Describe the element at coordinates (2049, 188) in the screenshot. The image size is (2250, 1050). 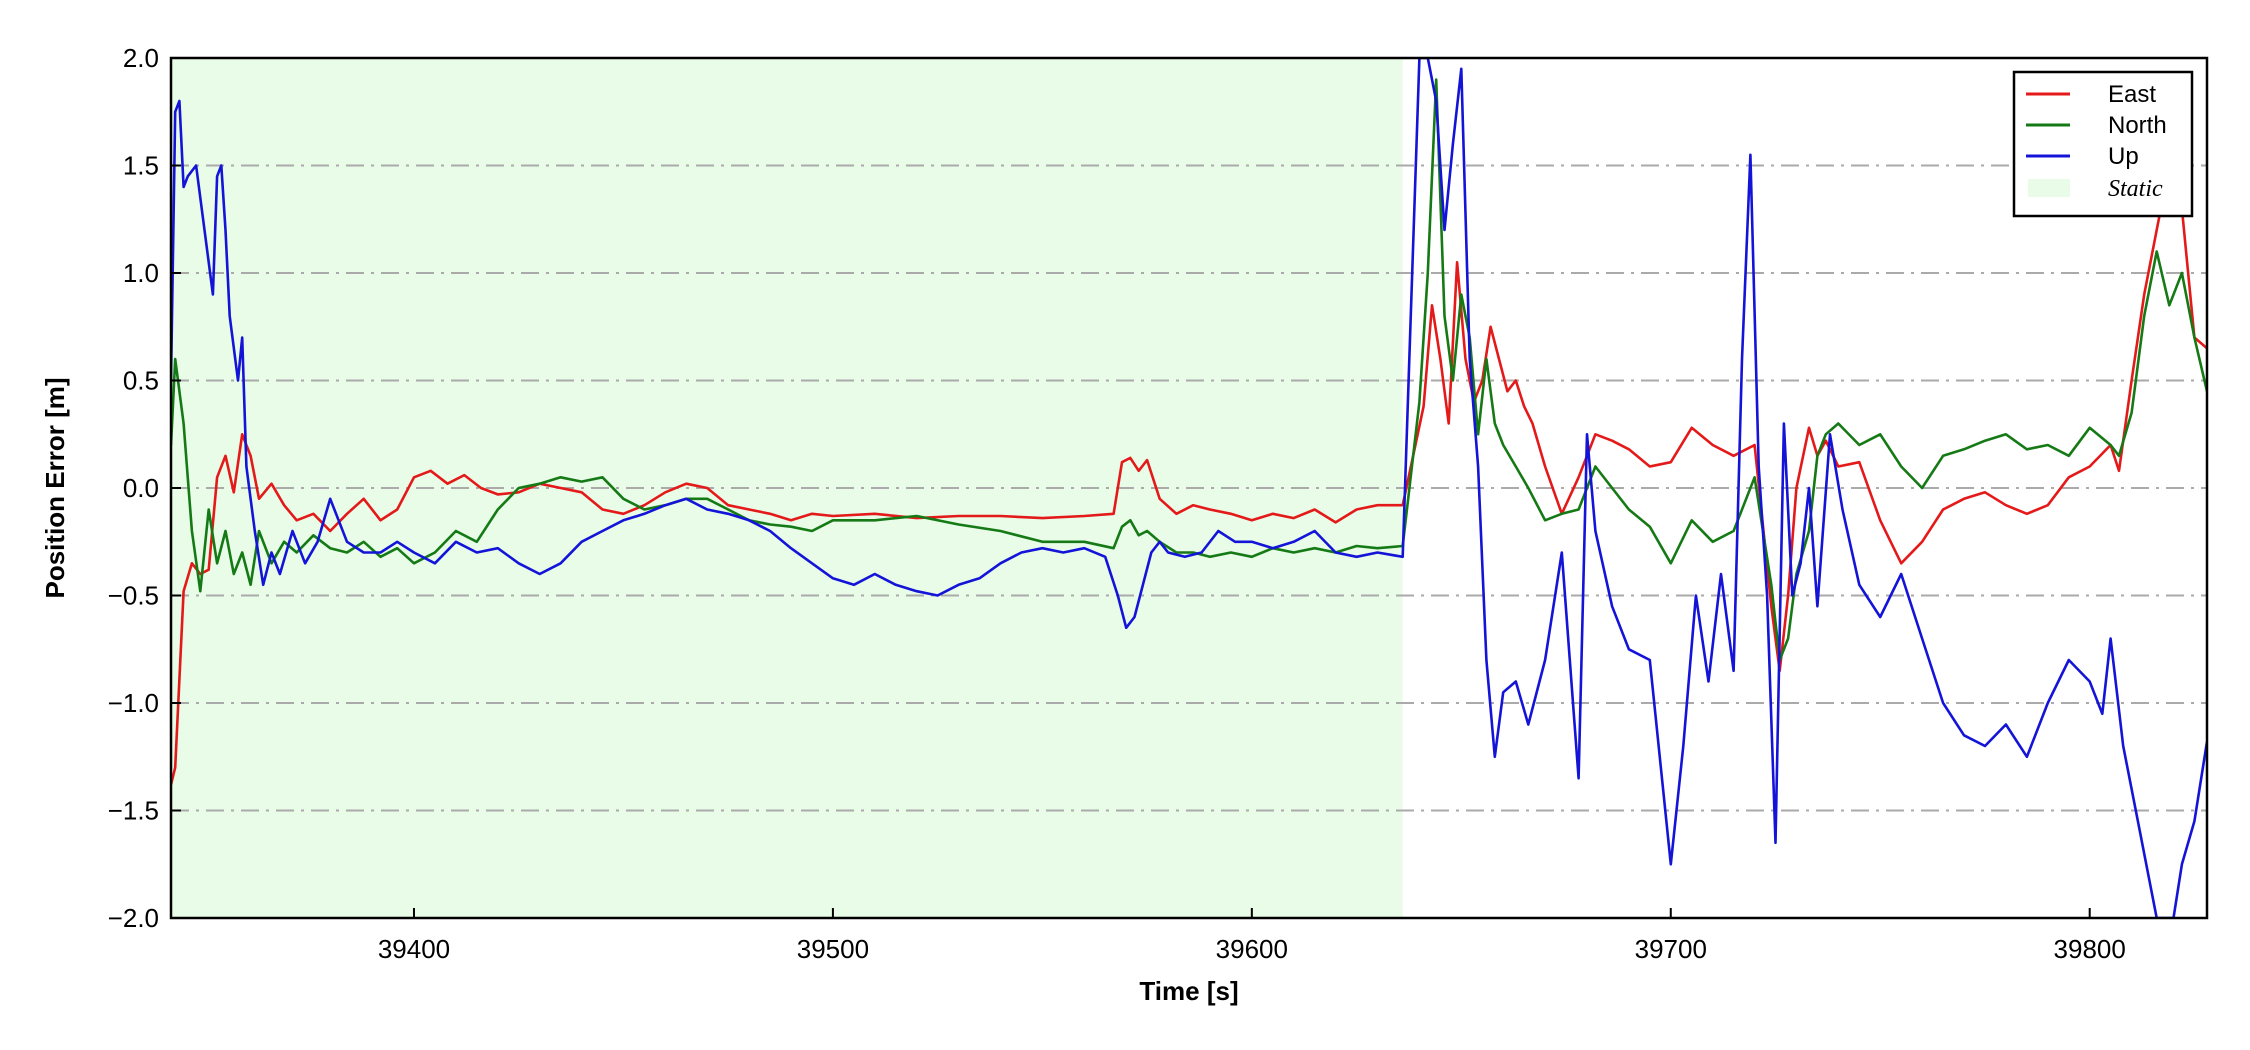
I see `legend-swatch-static` at that location.